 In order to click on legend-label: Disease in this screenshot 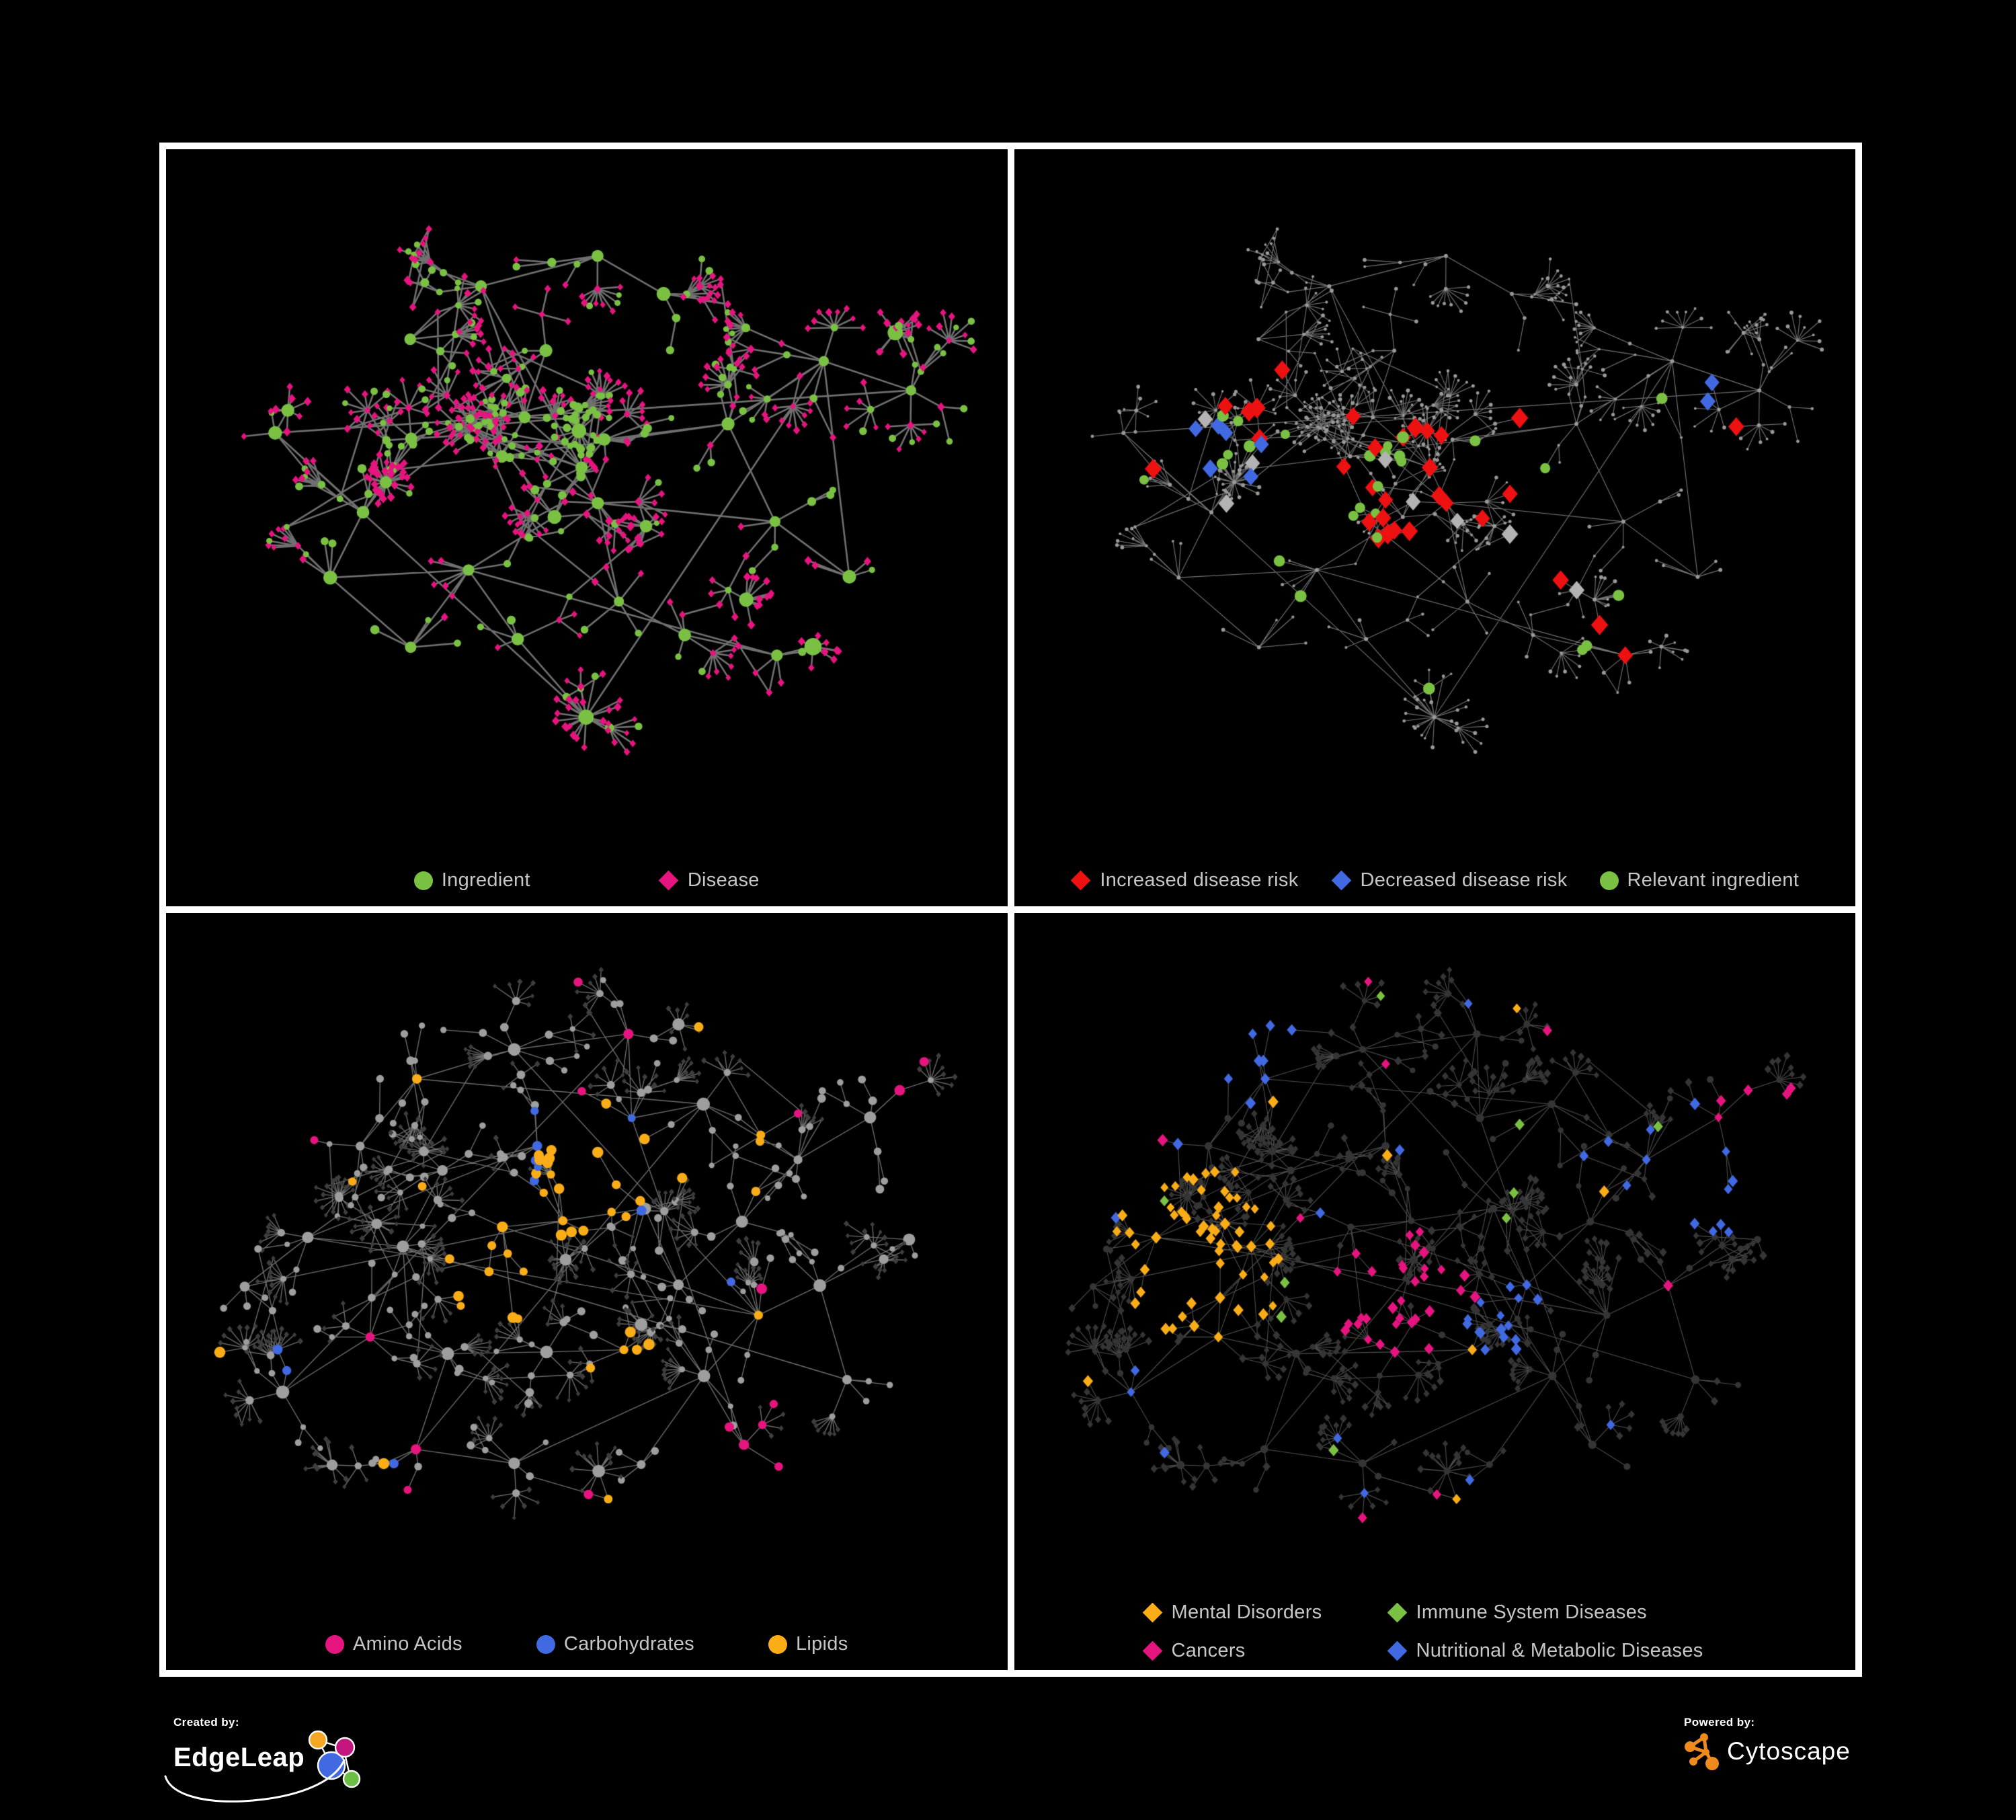, I will do `click(723, 880)`.